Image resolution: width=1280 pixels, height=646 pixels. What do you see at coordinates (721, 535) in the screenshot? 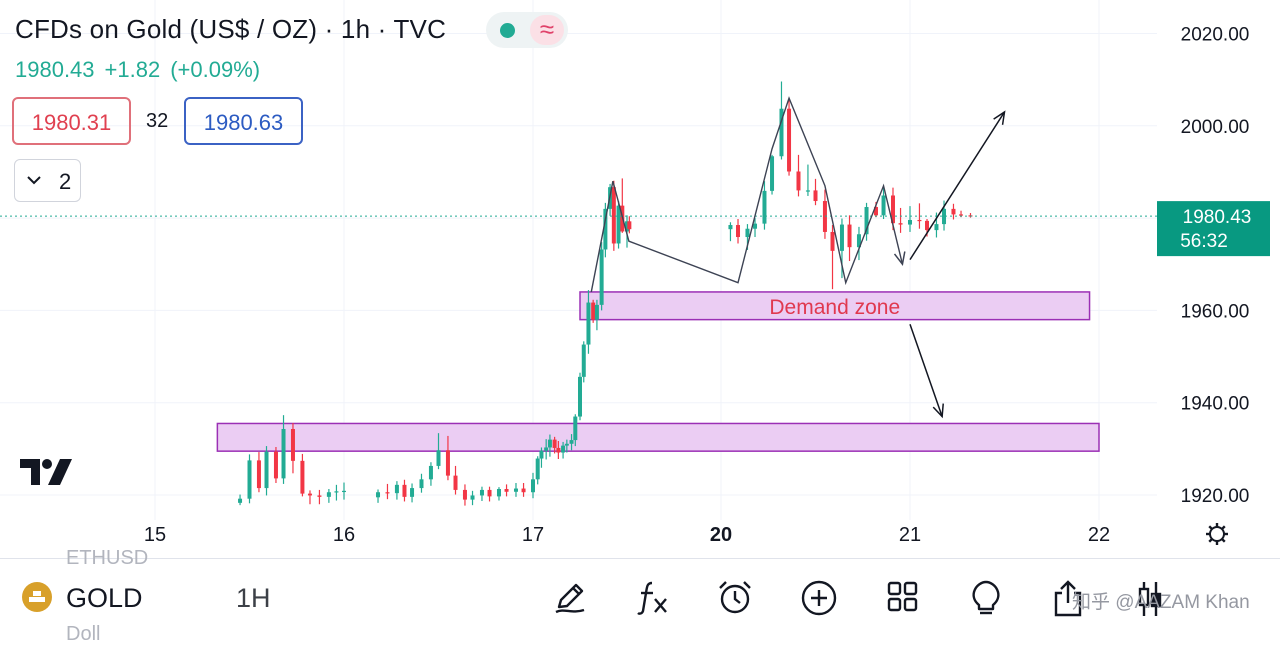
I see `x-tick-label: 20` at bounding box center [721, 535].